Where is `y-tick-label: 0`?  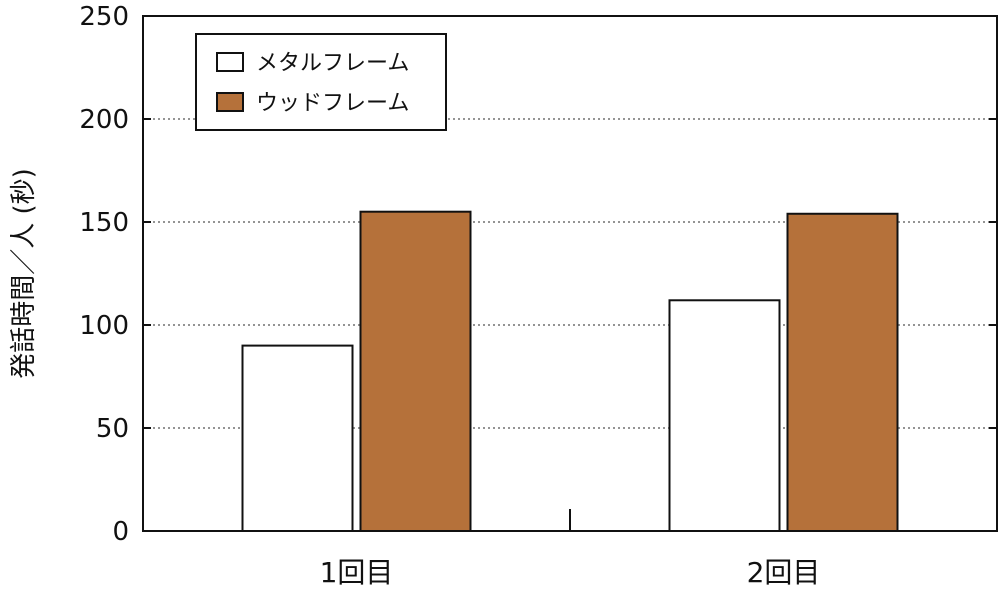 y-tick-label: 0 is located at coordinates (120, 532).